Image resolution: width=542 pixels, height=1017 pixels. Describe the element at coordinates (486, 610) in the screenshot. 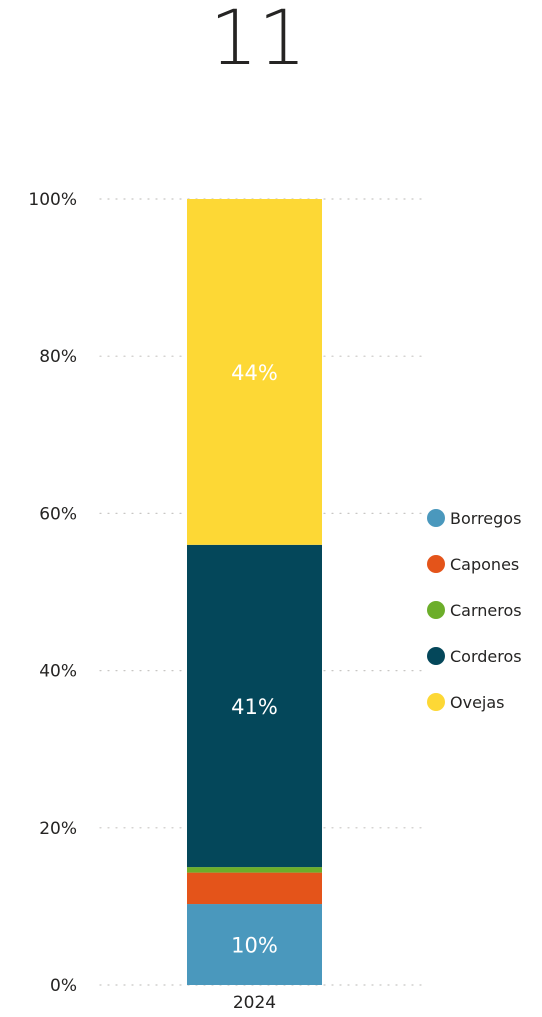

I see `legend-label: Carneros` at that location.